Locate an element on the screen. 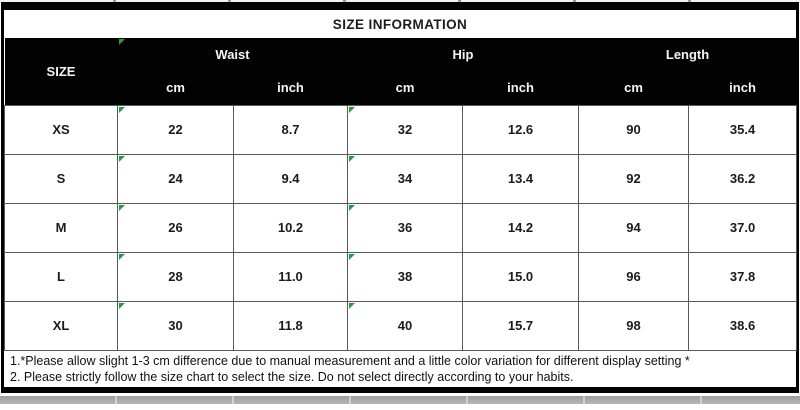 This screenshot has width=800, height=410. unit-header-row: cm inch cm inch cm inch is located at coordinates (401, 88).